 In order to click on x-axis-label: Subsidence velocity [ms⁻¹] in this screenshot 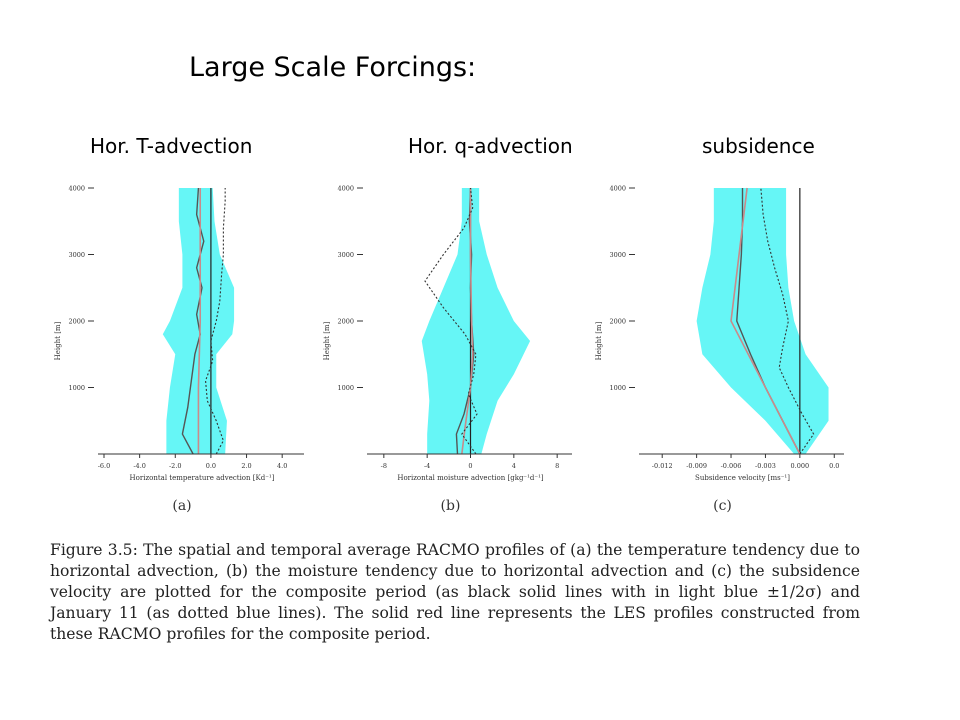, I will do `click(742, 478)`.